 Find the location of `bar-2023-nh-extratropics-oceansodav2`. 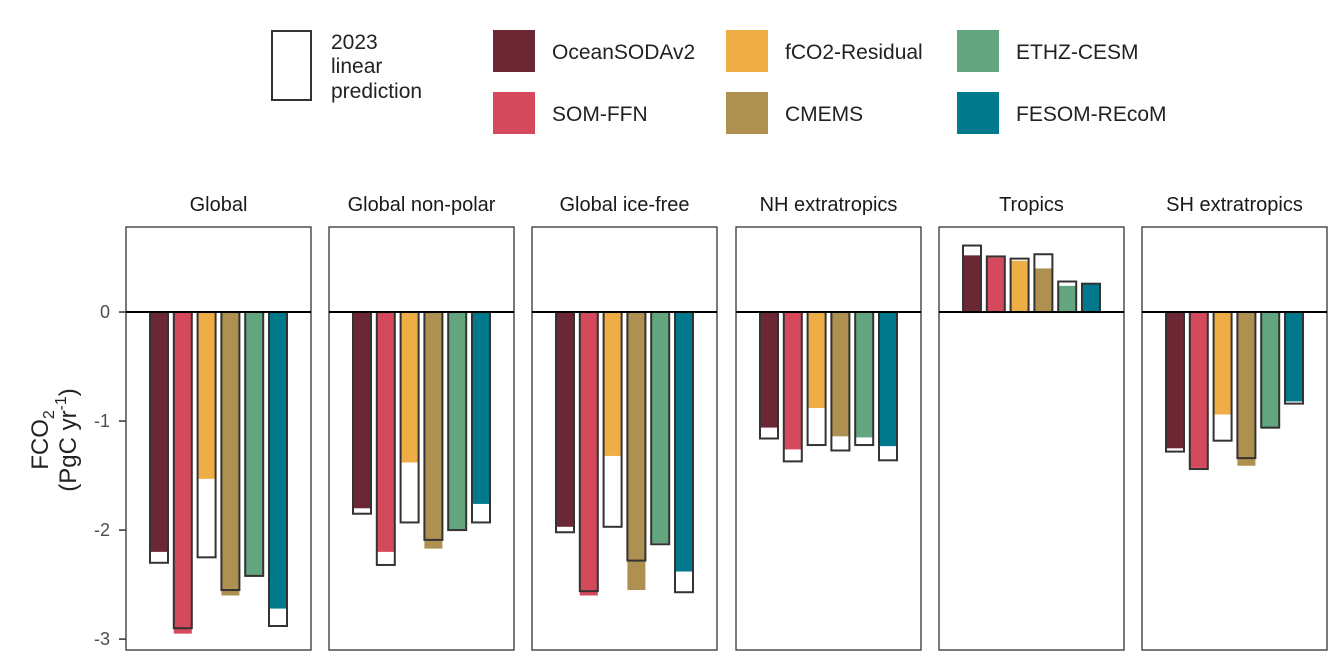

bar-2023-nh-extratropics-oceansodav2 is located at coordinates (769, 370).